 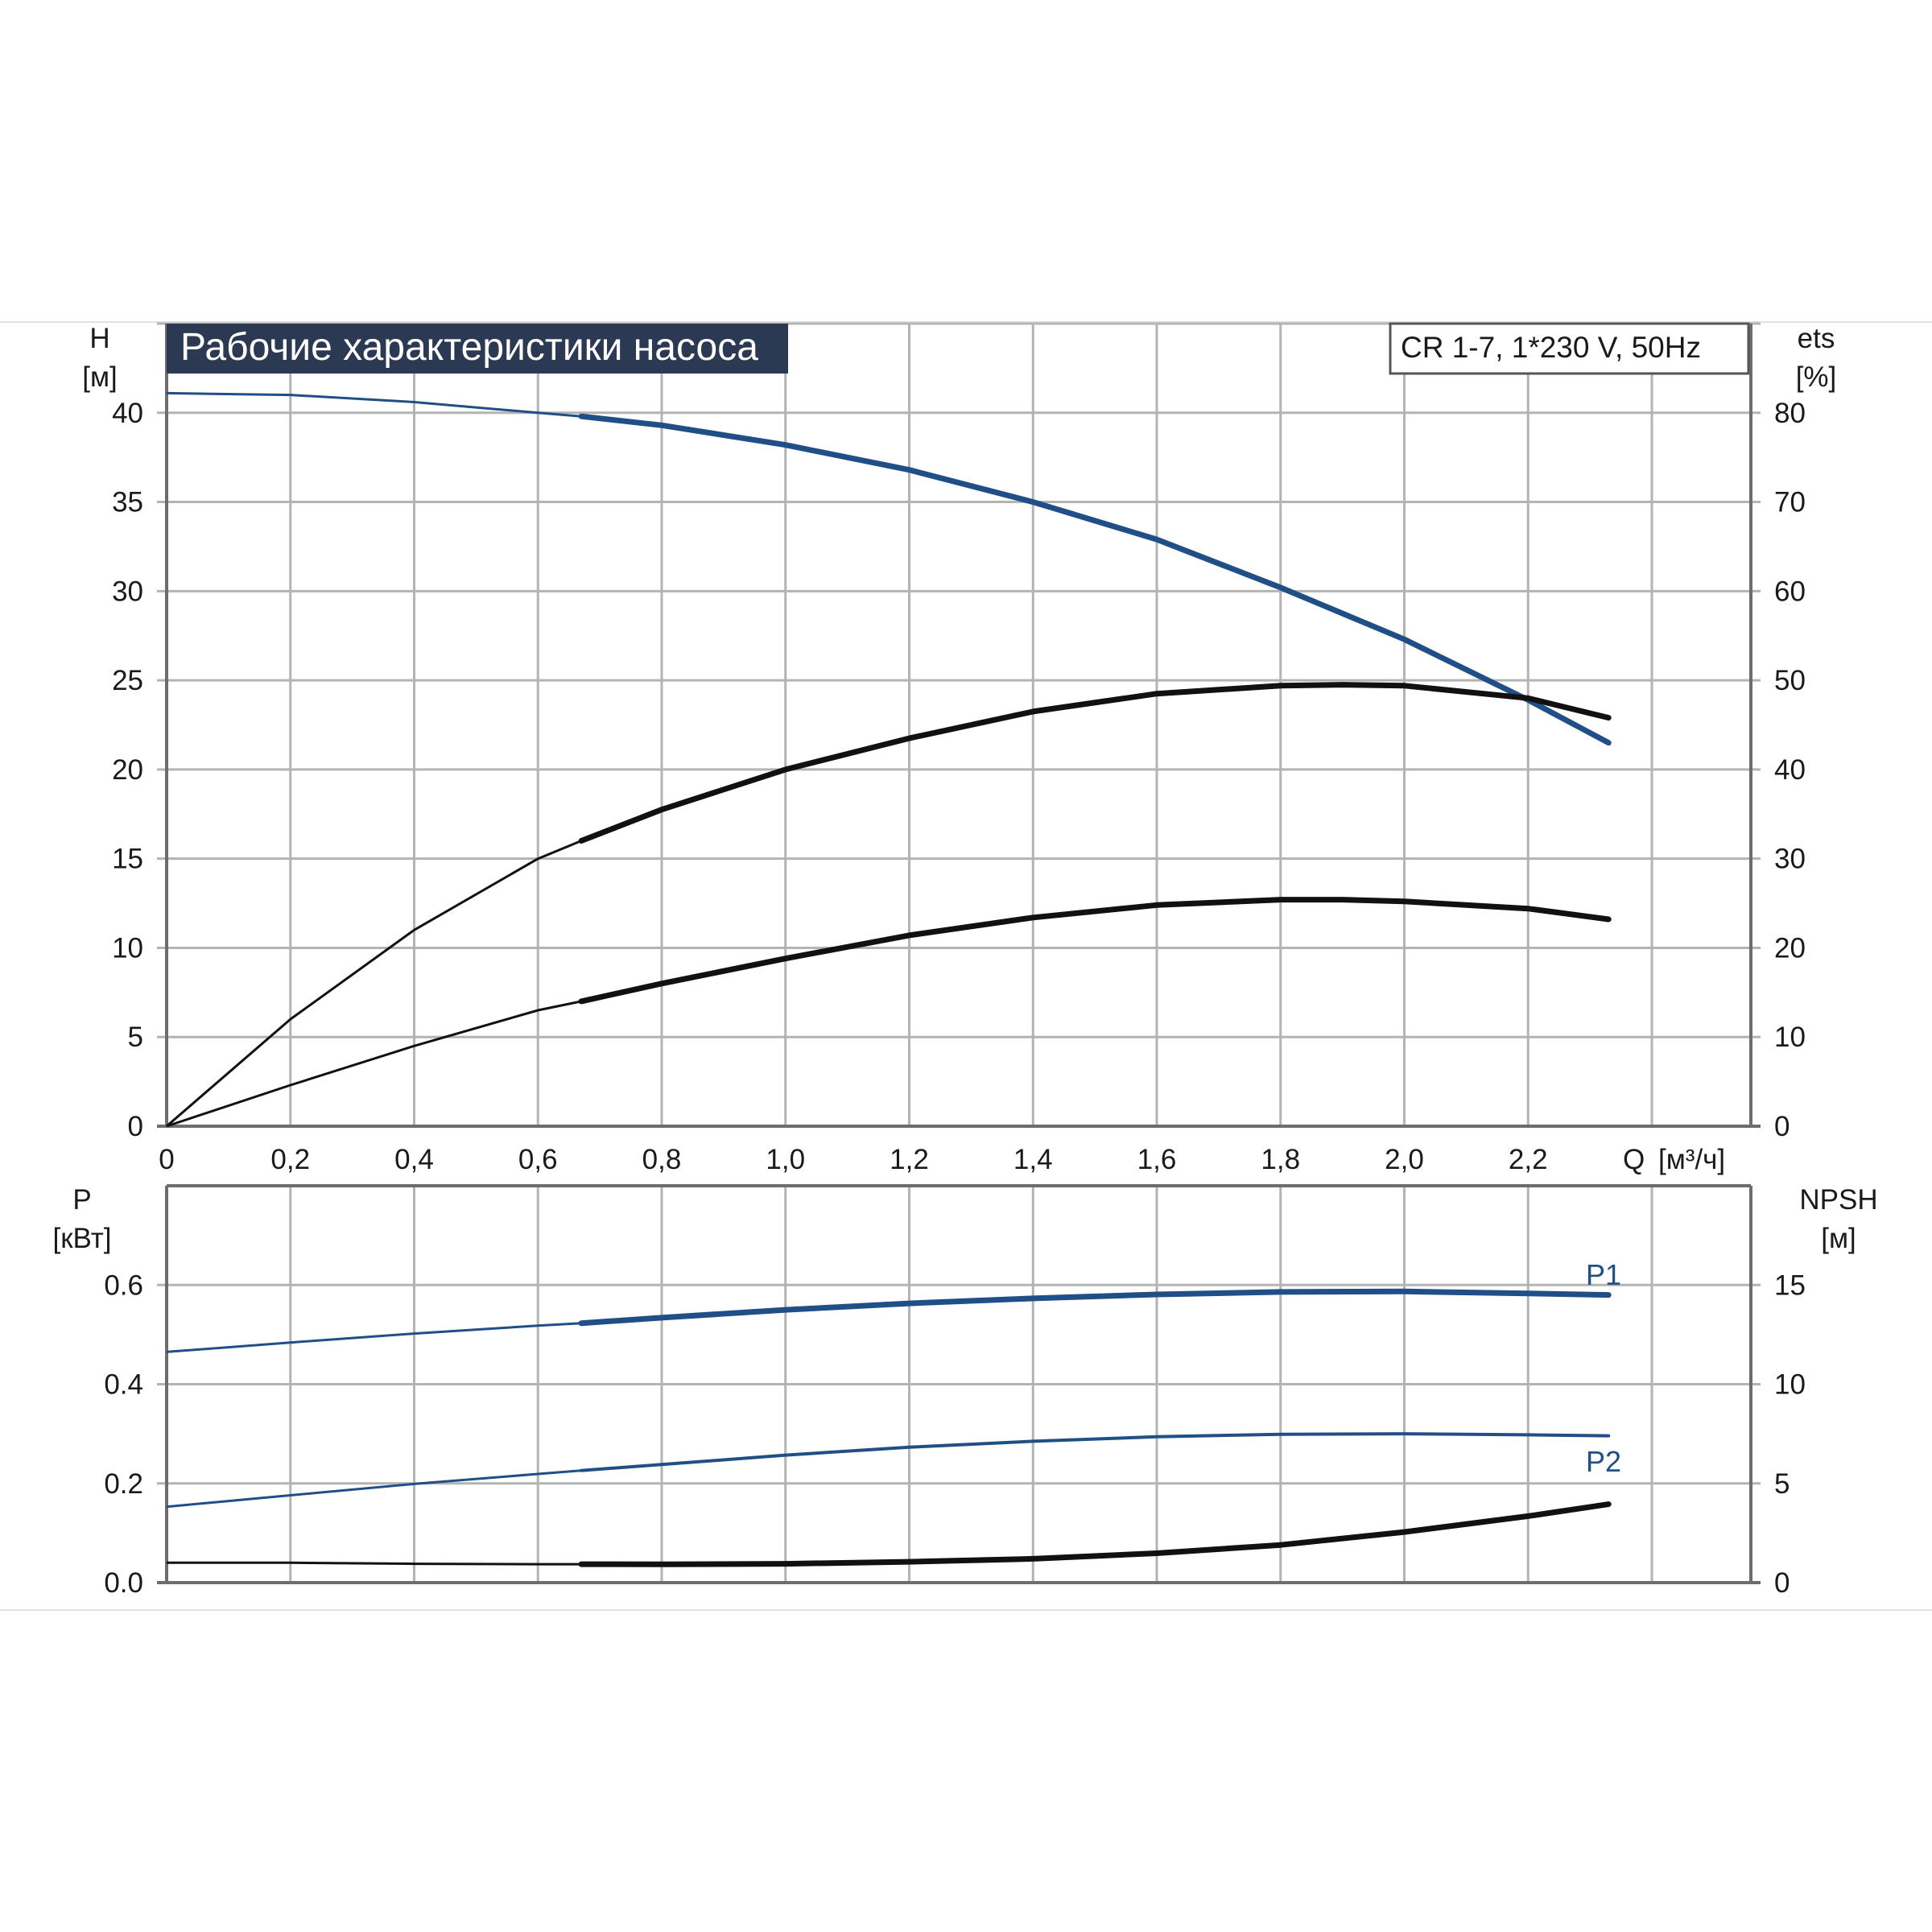 What do you see at coordinates (1816, 377) in the screenshot?
I see `top-right-axis-unit: [%]` at bounding box center [1816, 377].